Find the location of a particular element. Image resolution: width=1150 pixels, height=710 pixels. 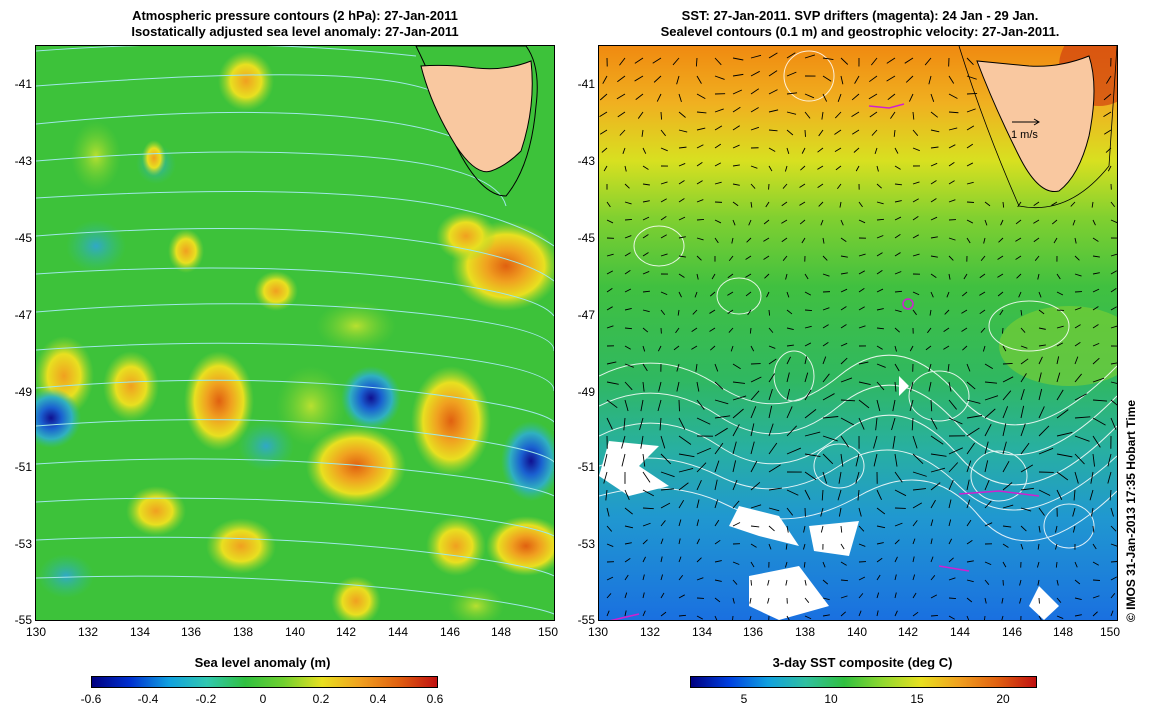

right-x-tick: 142 is located at coordinates (908, 632).